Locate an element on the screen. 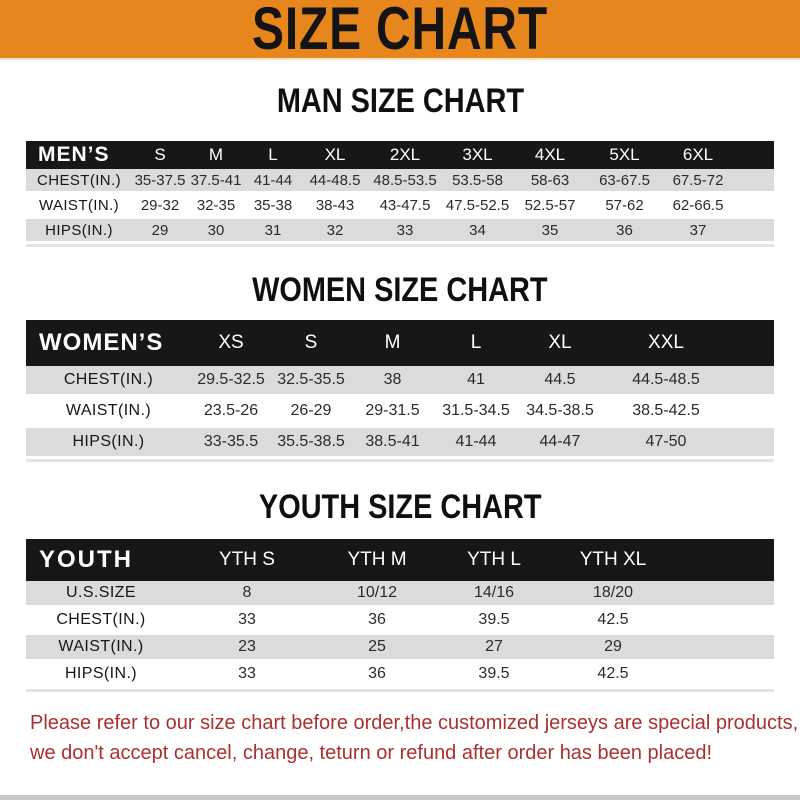  cell: 32 is located at coordinates (335, 231).